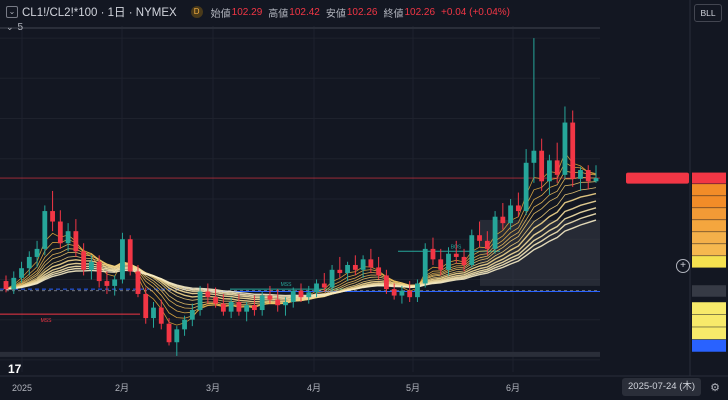 This screenshot has height=400, width=728. Describe the element at coordinates (657, 178) in the screenshot. I see `symbol-tag-bg` at that location.